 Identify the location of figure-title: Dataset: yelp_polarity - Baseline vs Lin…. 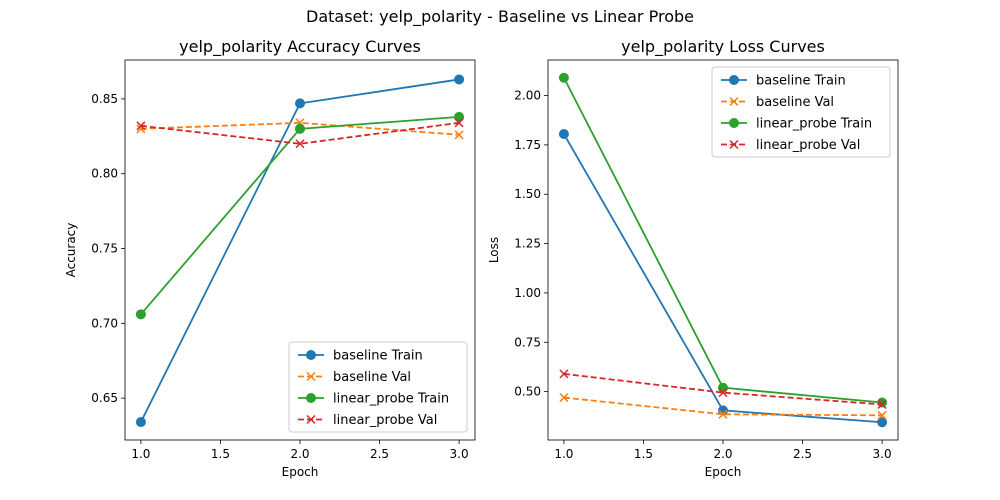
(500, 16).